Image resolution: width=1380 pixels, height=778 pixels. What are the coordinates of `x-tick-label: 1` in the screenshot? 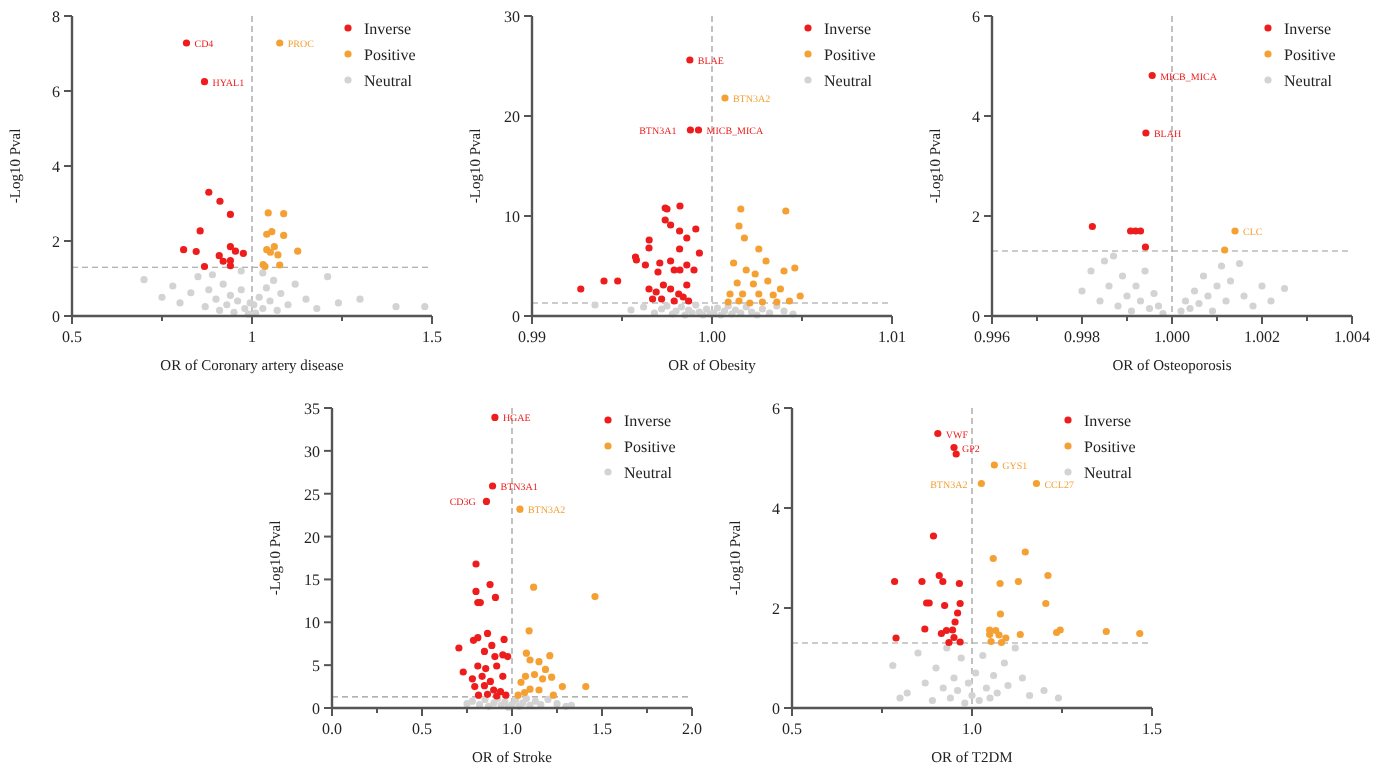 It's located at (252, 337).